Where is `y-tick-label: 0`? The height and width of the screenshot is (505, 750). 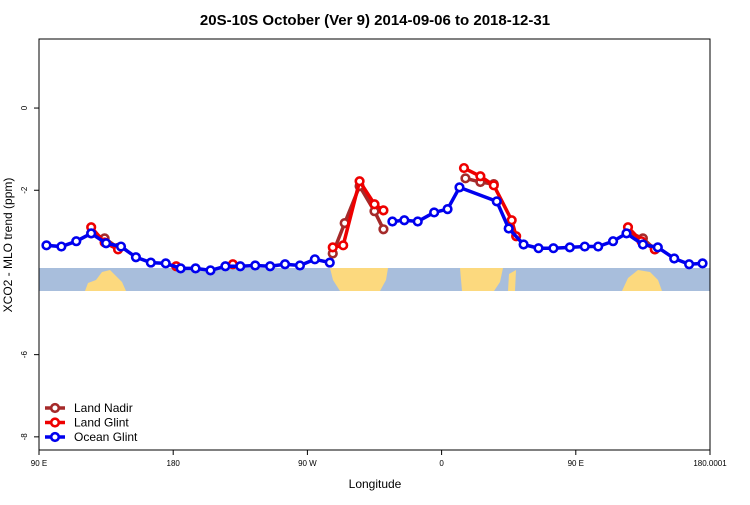
y-tick-label: 0 is located at coordinates (24, 107).